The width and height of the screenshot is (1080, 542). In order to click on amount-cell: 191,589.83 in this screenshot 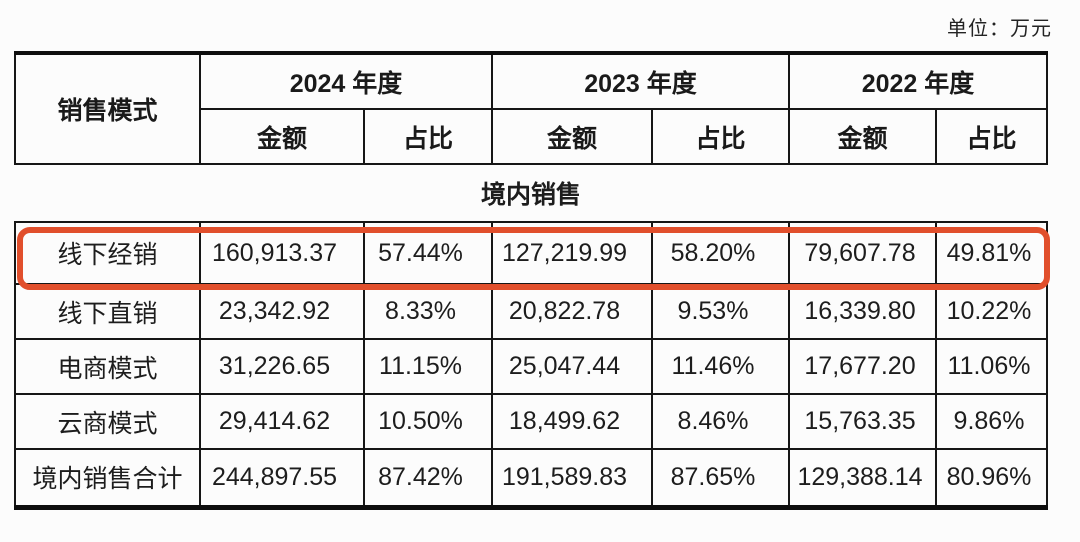, I will do `click(572, 479)`.